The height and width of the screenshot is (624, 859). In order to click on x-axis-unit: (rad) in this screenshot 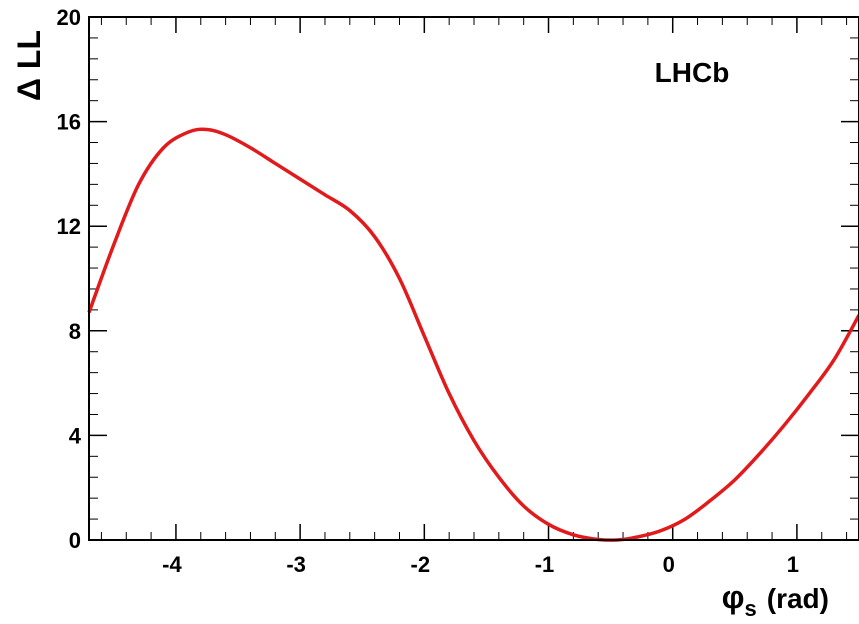, I will do `click(798, 598)`.